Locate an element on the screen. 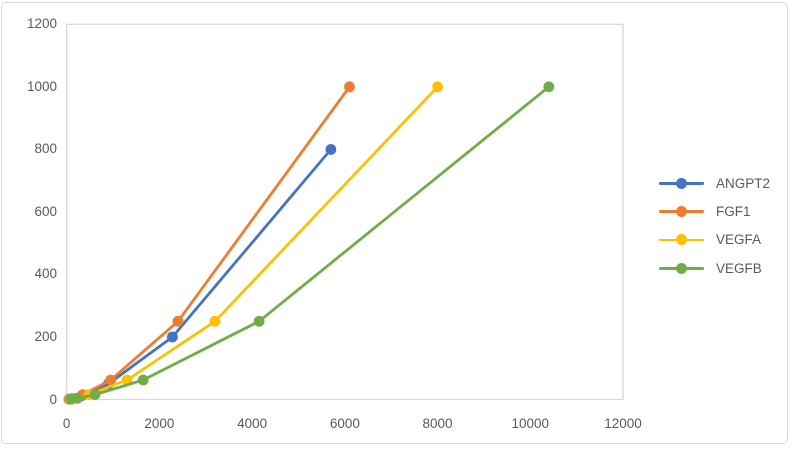  legend-label: FGF1 is located at coordinates (733, 212).